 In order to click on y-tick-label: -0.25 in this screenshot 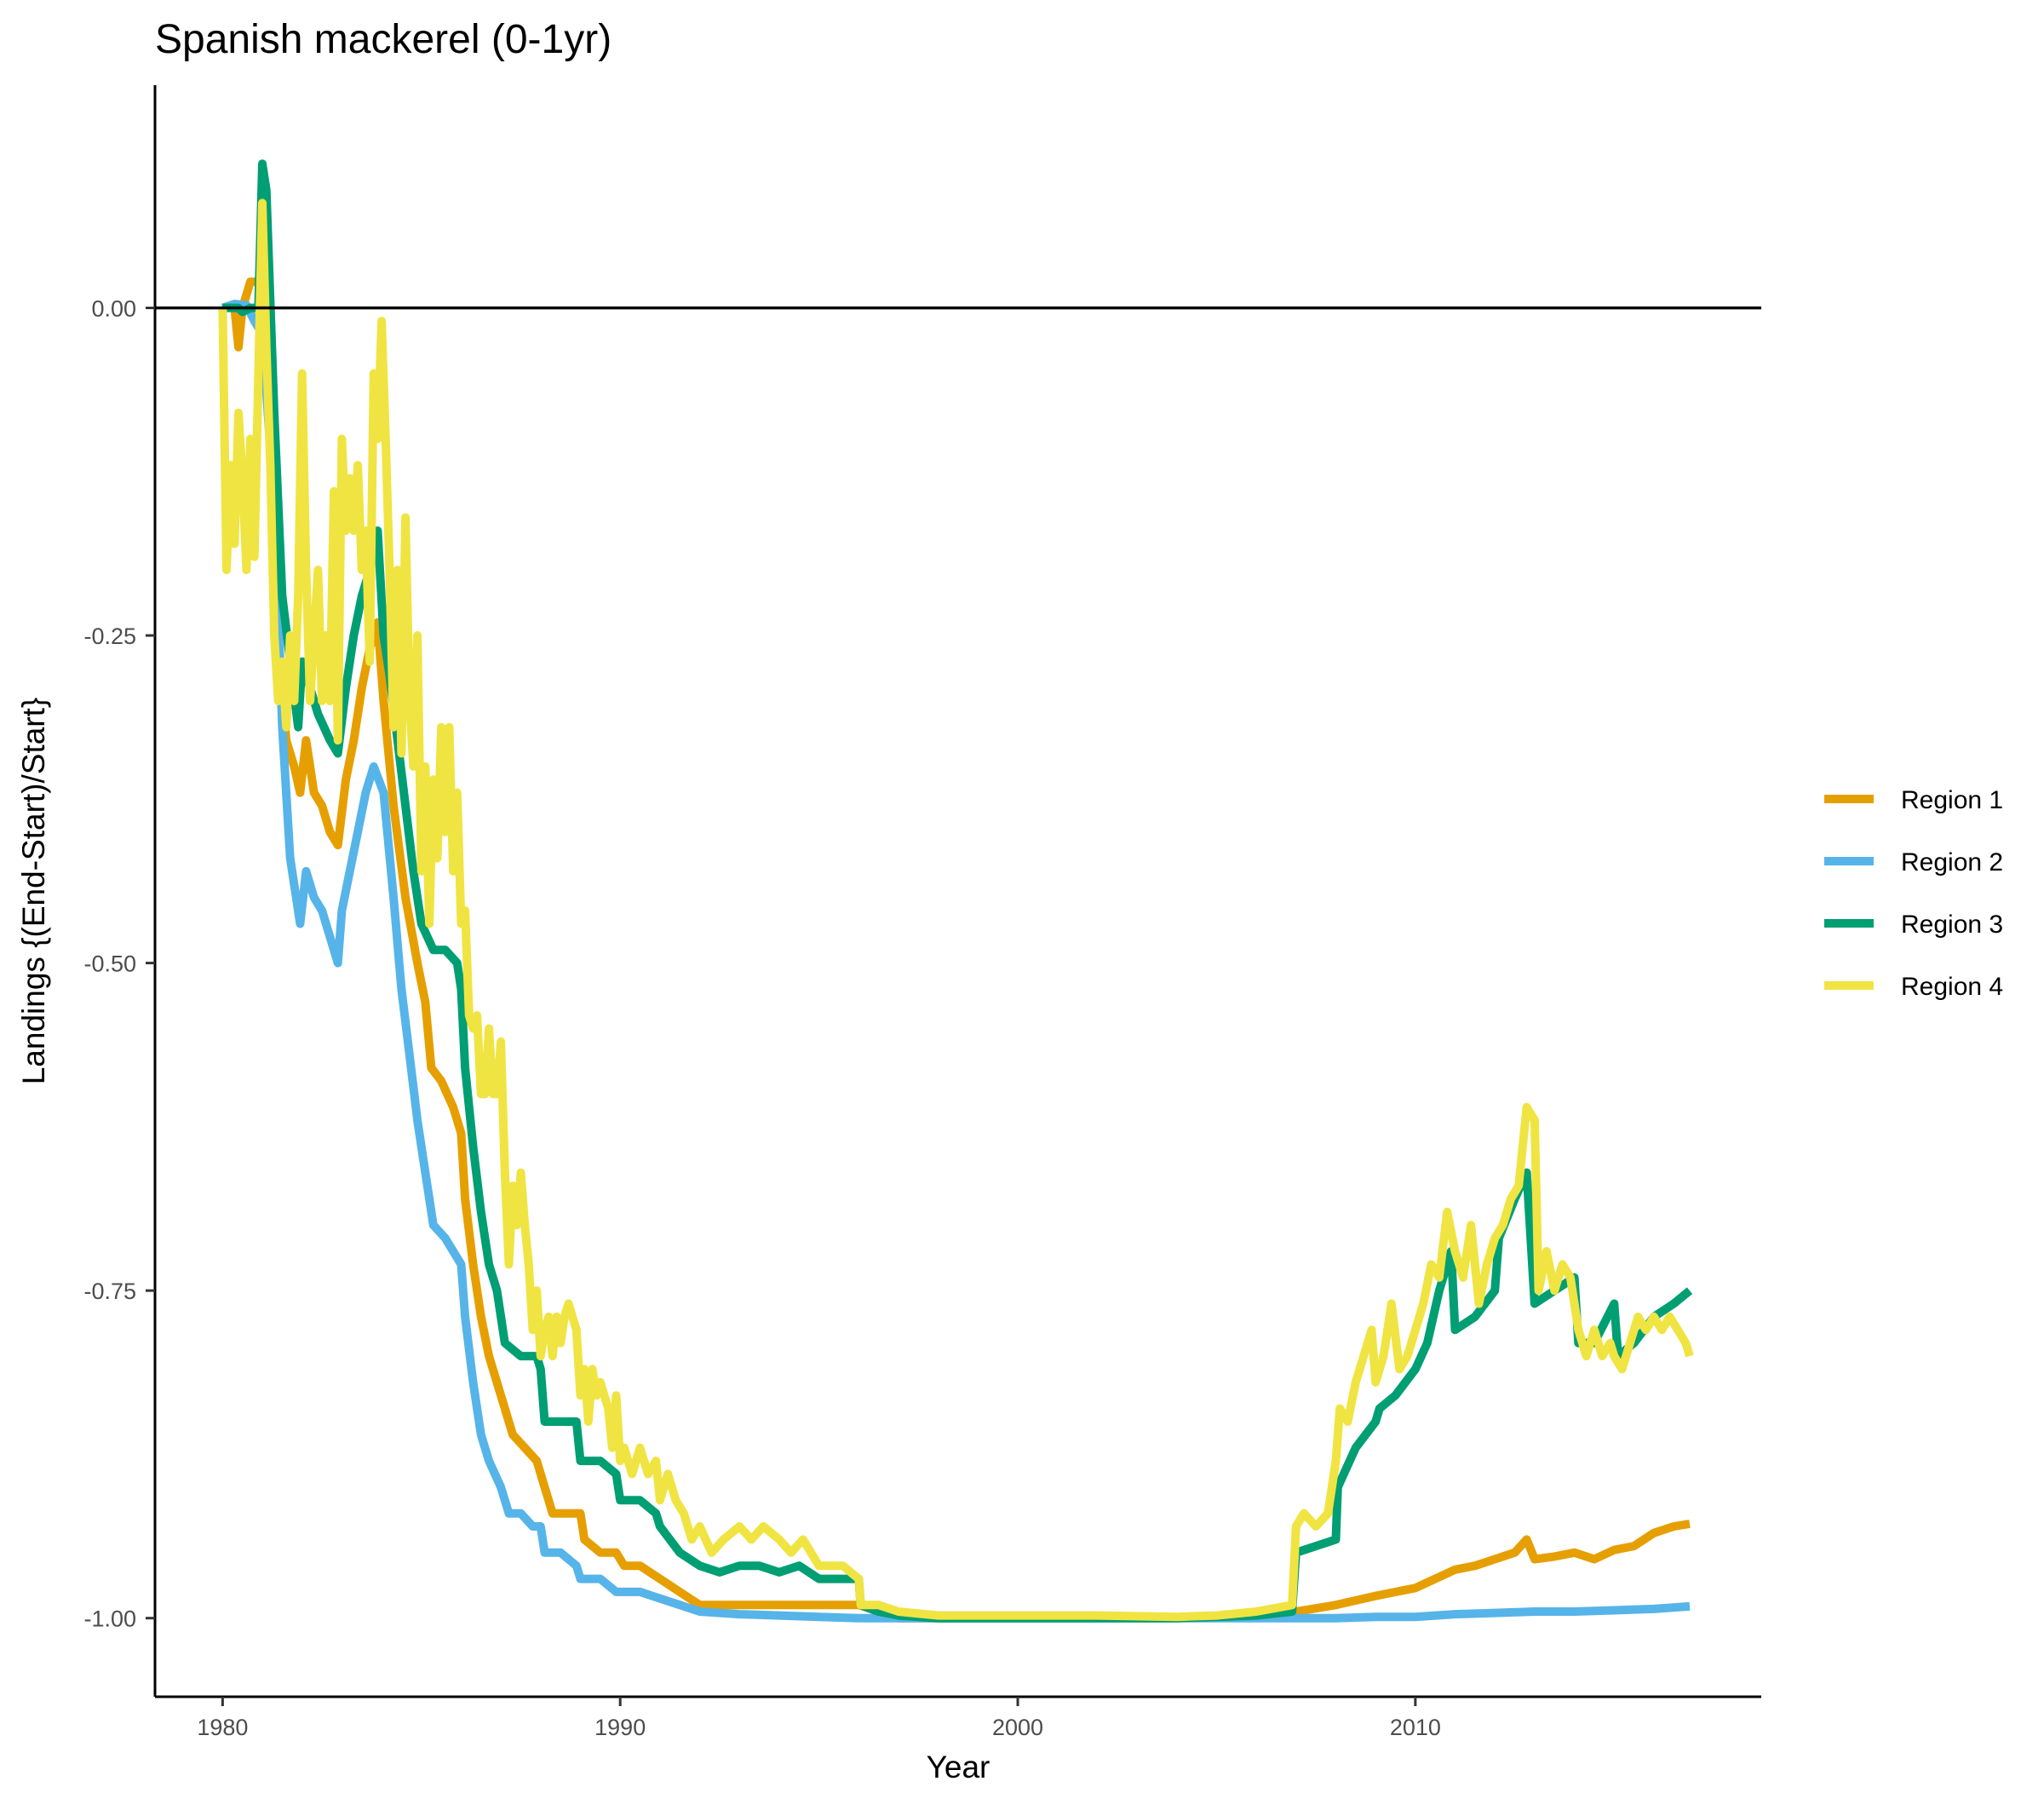, I will do `click(109, 637)`.